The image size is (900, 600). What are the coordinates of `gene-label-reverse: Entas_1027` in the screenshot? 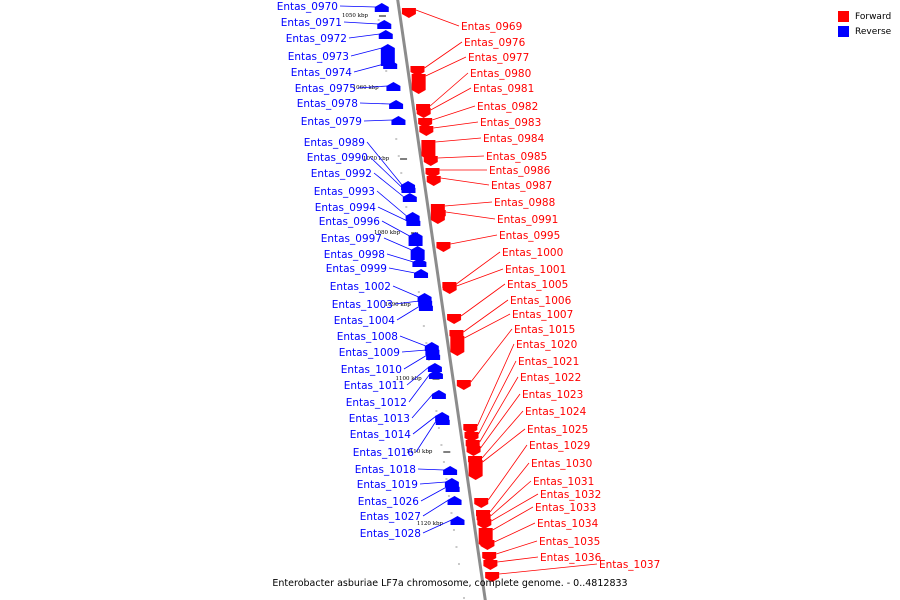 It's located at (390, 517).